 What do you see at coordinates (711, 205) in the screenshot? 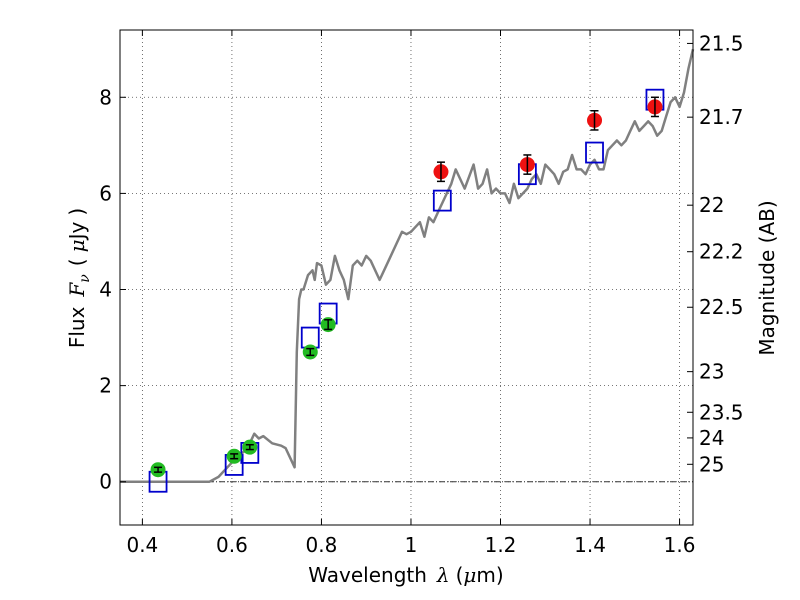
I see `right-tick-label: 22` at bounding box center [711, 205].